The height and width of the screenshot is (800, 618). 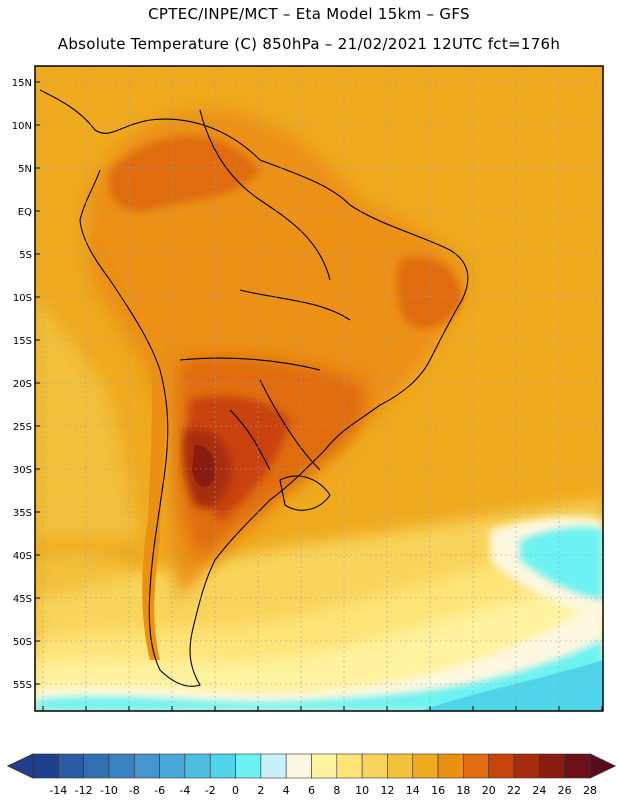 I want to click on lat-label: 35S, so click(x=22, y=513).